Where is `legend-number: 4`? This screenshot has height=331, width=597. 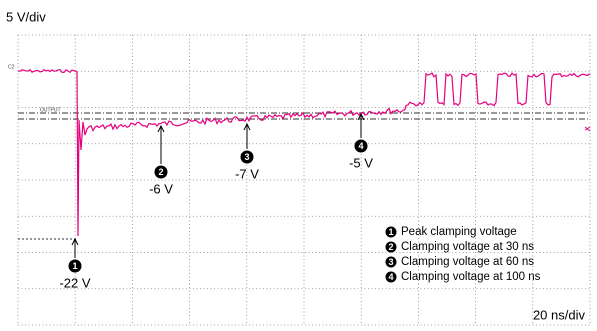
legend-number: 4 is located at coordinates (390, 277).